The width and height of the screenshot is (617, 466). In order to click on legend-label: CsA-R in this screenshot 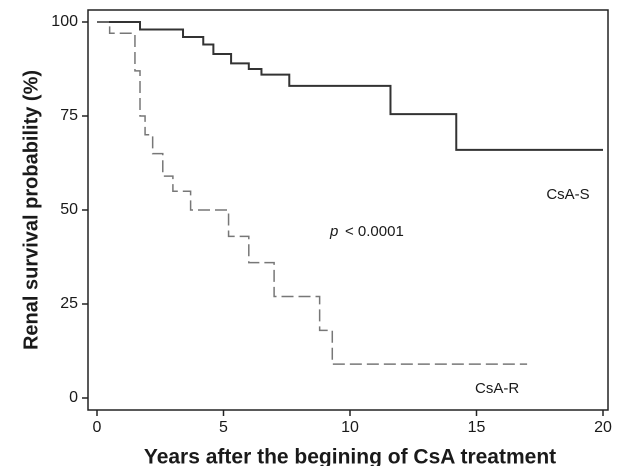, I will do `click(497, 388)`.